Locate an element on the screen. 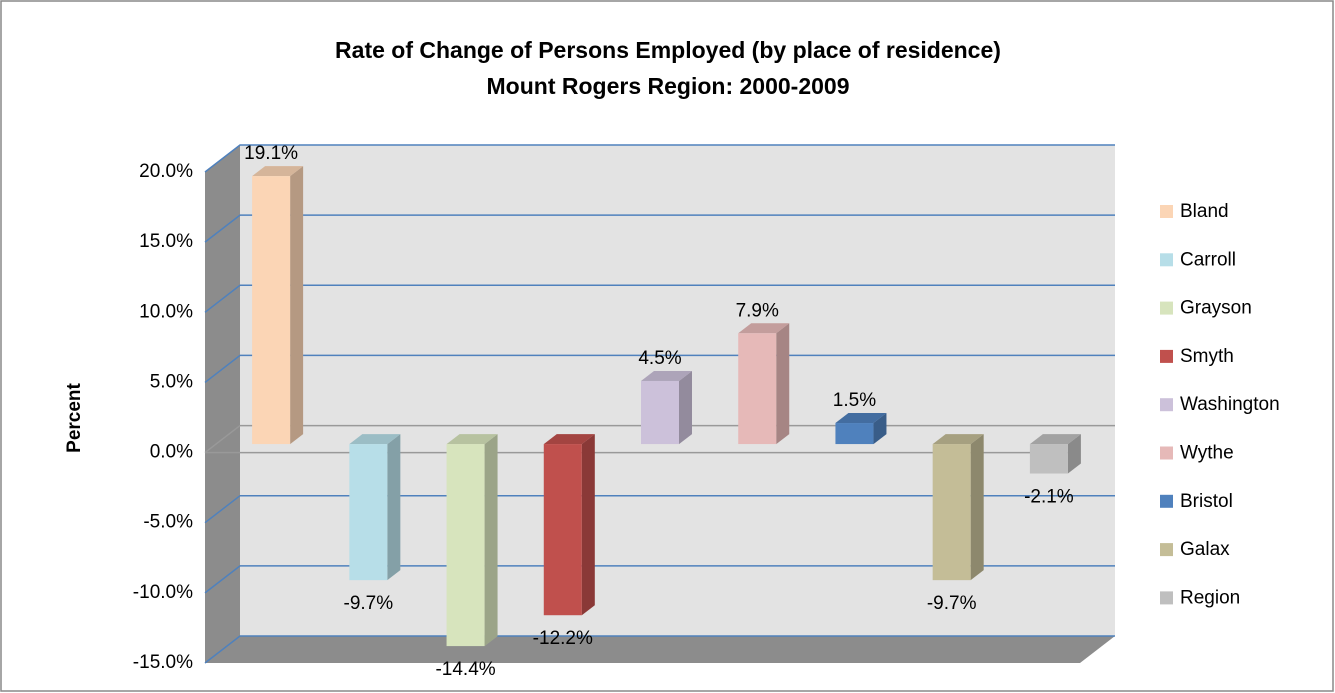 The width and height of the screenshot is (1335, 693). y-tick-label: -15.0% is located at coordinates (163, 662).